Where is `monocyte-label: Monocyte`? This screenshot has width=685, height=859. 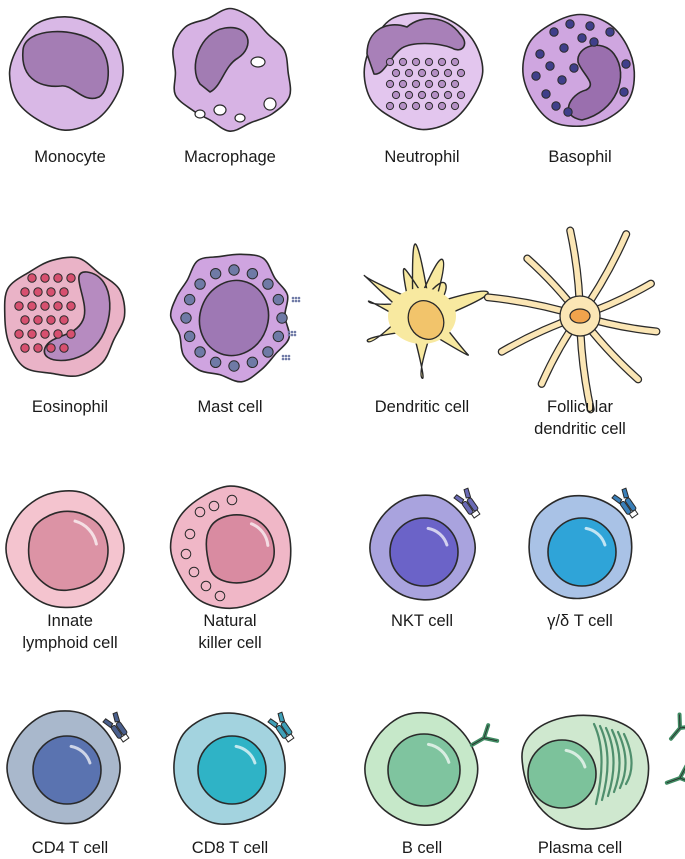 monocyte-label: Monocyte is located at coordinates (77, 157).